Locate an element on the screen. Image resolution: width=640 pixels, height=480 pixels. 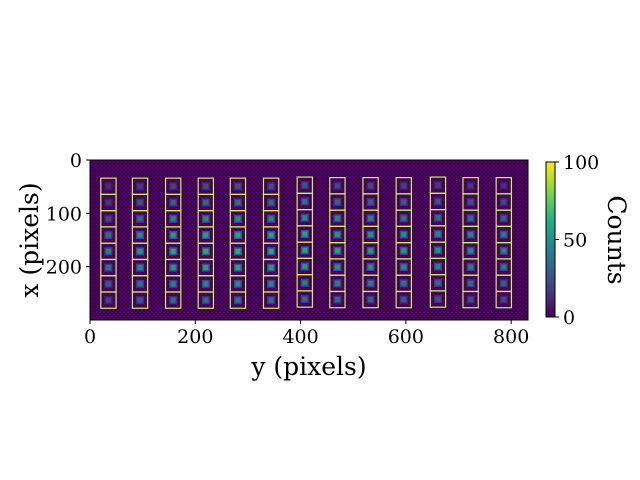
y-tick-label: 200 is located at coordinates (64, 268).